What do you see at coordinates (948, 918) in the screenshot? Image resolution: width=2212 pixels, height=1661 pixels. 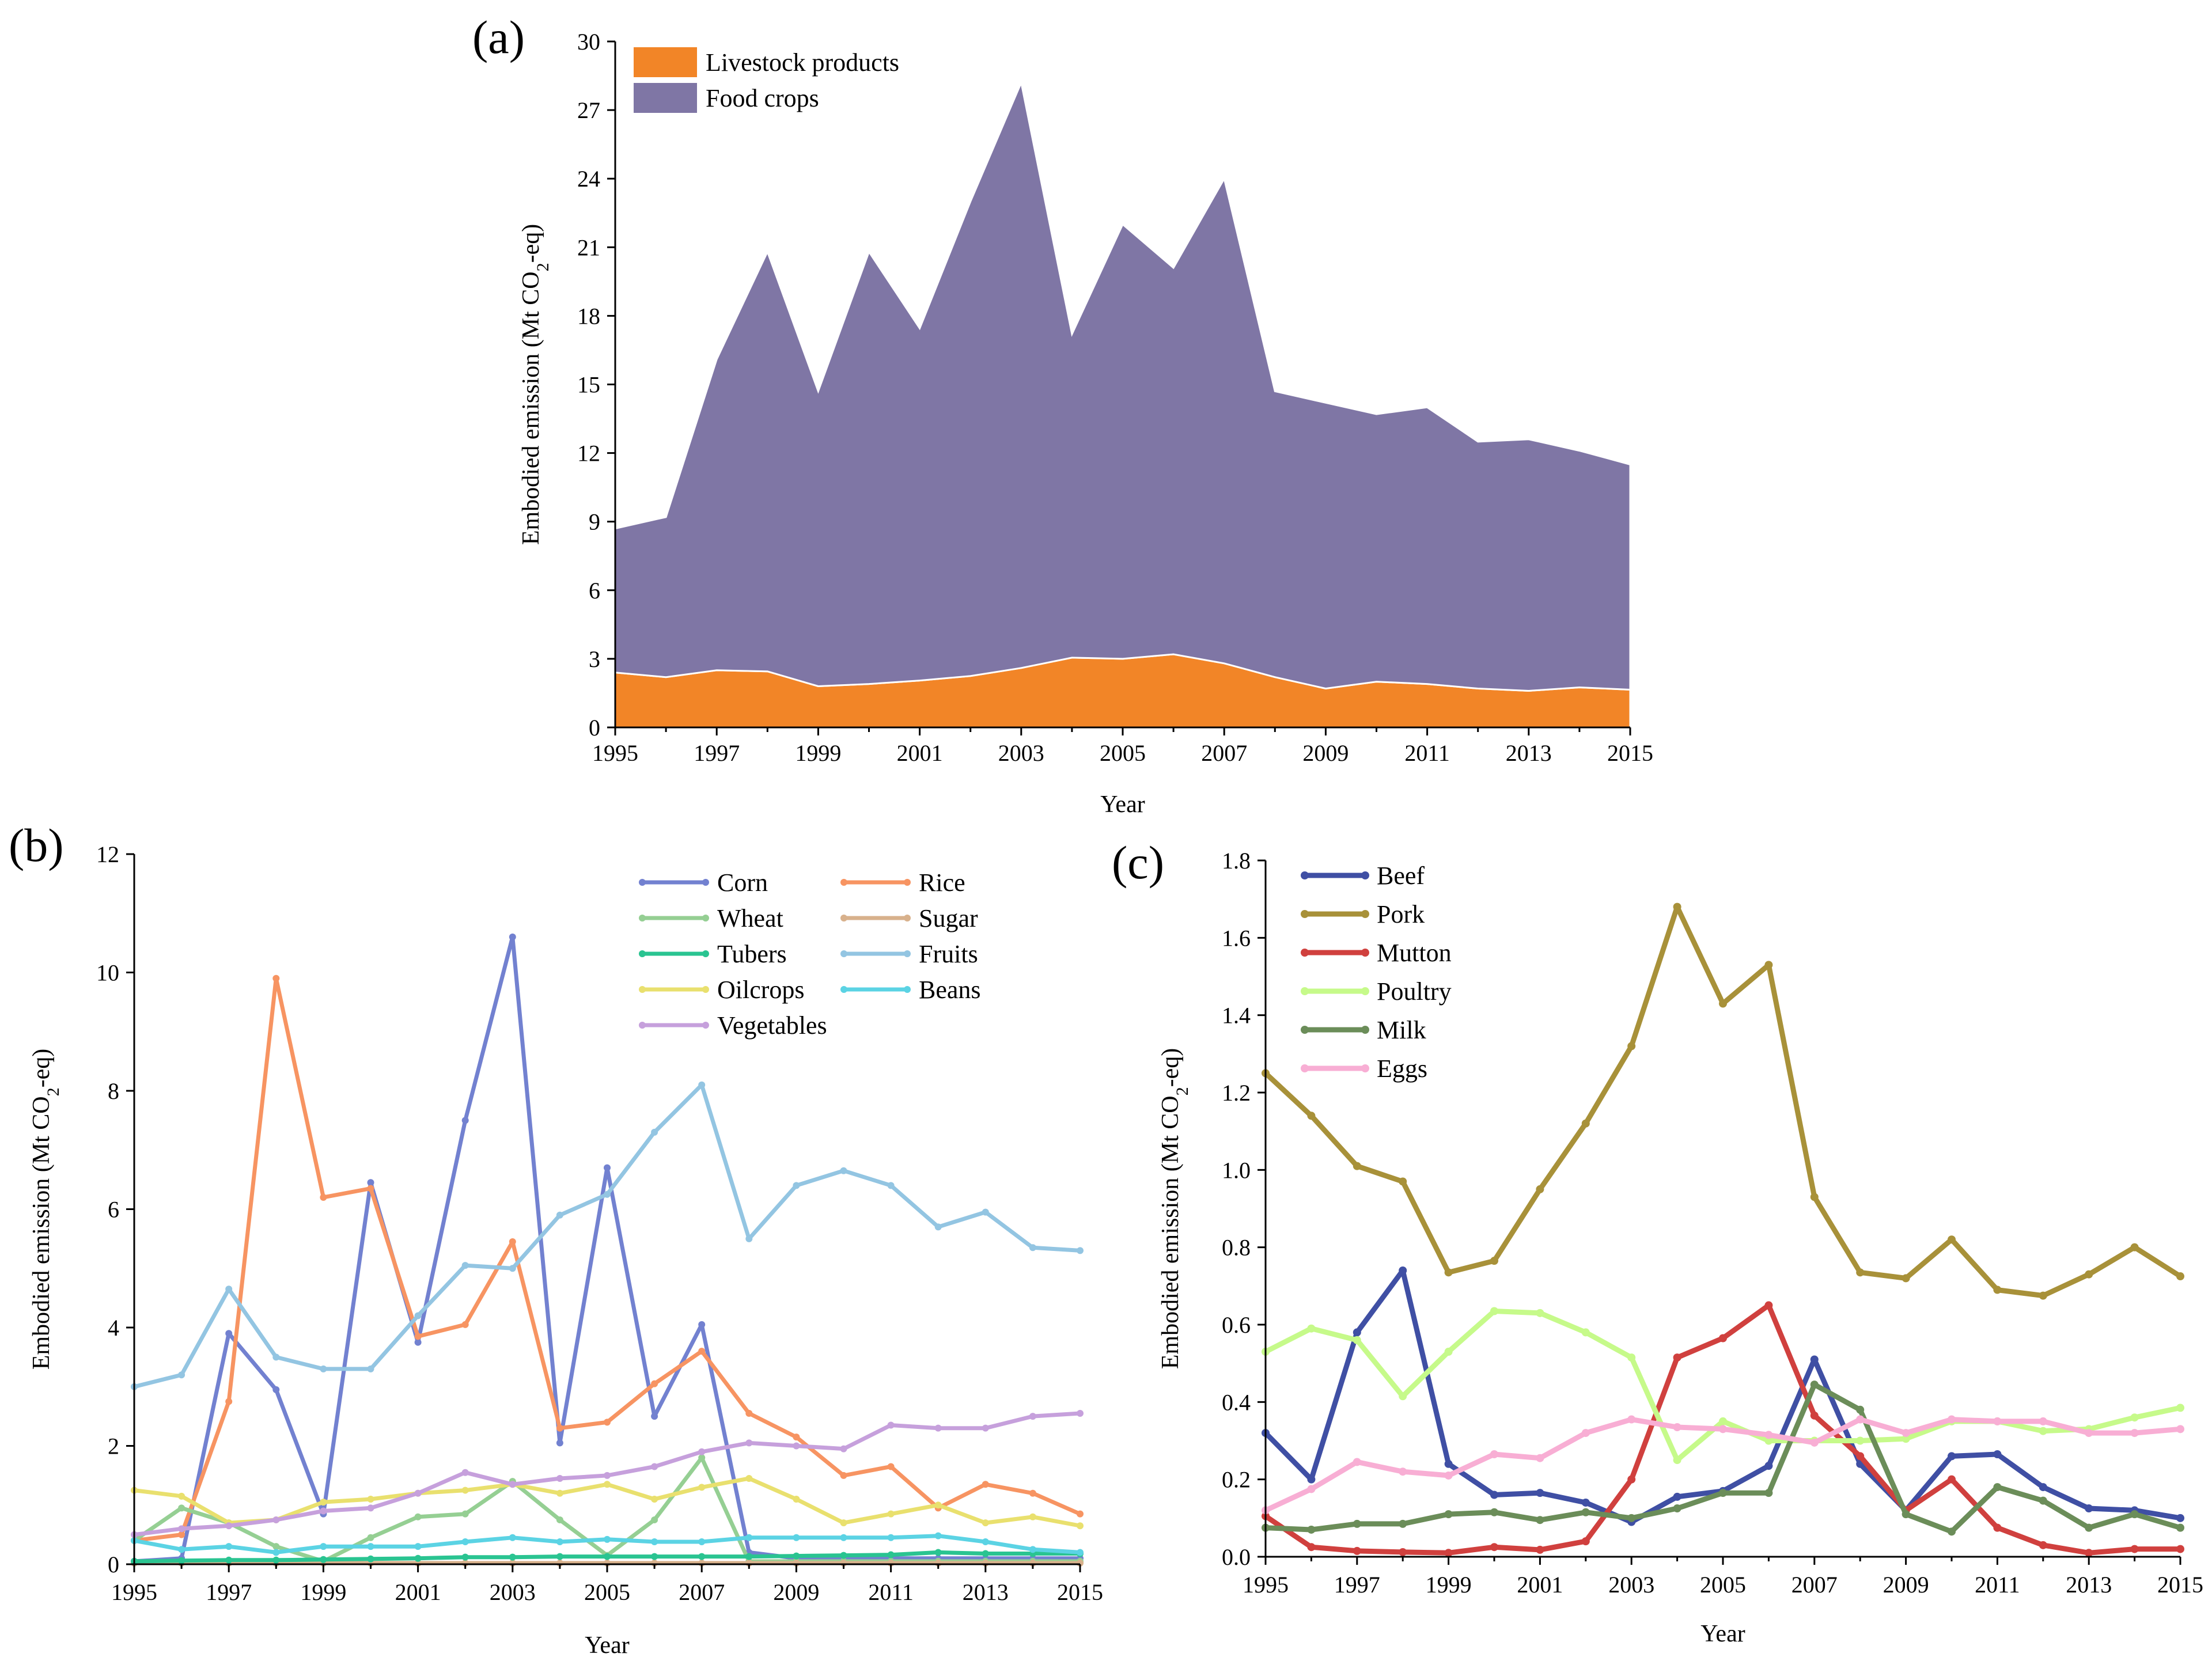 I see `legend-label: Sugar` at bounding box center [948, 918].